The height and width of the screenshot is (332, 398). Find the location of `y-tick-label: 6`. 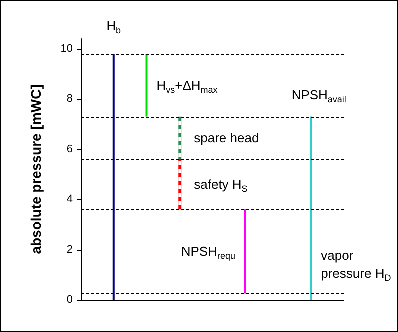

y-tick-label: 6 is located at coordinates (69, 149).